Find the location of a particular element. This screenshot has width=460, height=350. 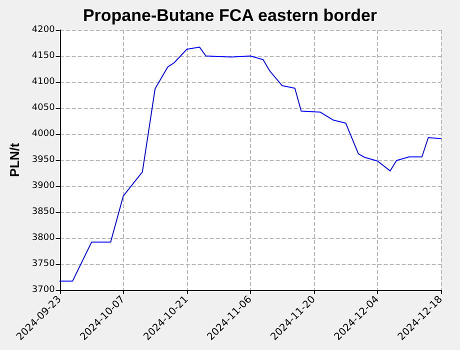

y-tick-label: 4150 is located at coordinates (44, 56).